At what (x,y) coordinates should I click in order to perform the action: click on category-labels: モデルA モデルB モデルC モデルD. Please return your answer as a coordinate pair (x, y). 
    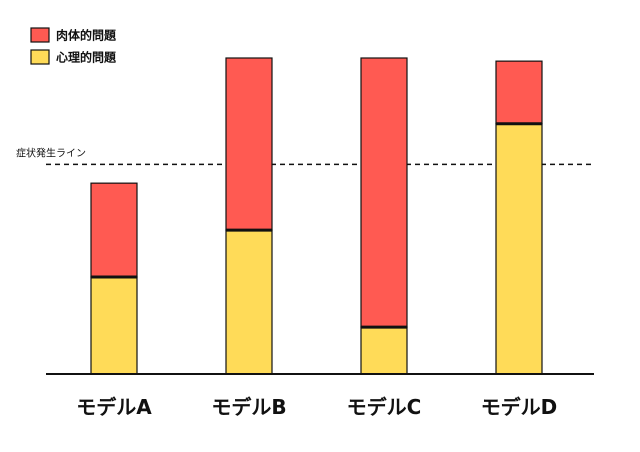
    Looking at the image, I should click on (316, 407).